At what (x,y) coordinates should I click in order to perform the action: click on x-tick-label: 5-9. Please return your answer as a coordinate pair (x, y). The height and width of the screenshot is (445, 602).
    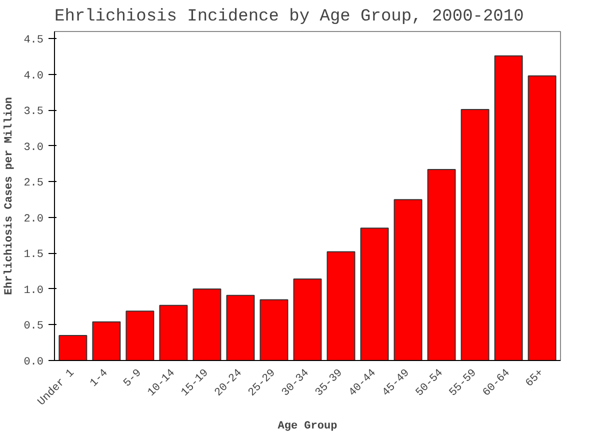
    Looking at the image, I should click on (133, 378).